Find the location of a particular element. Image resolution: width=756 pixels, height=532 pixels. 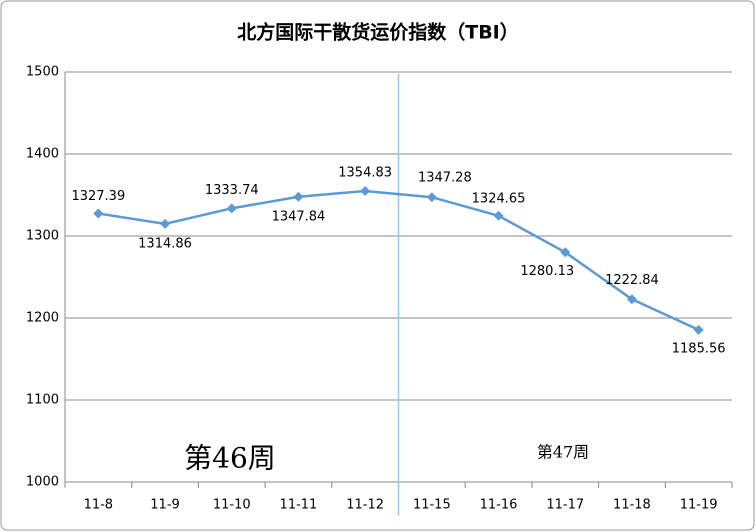

x-tick-label: 11-10 is located at coordinates (232, 505).